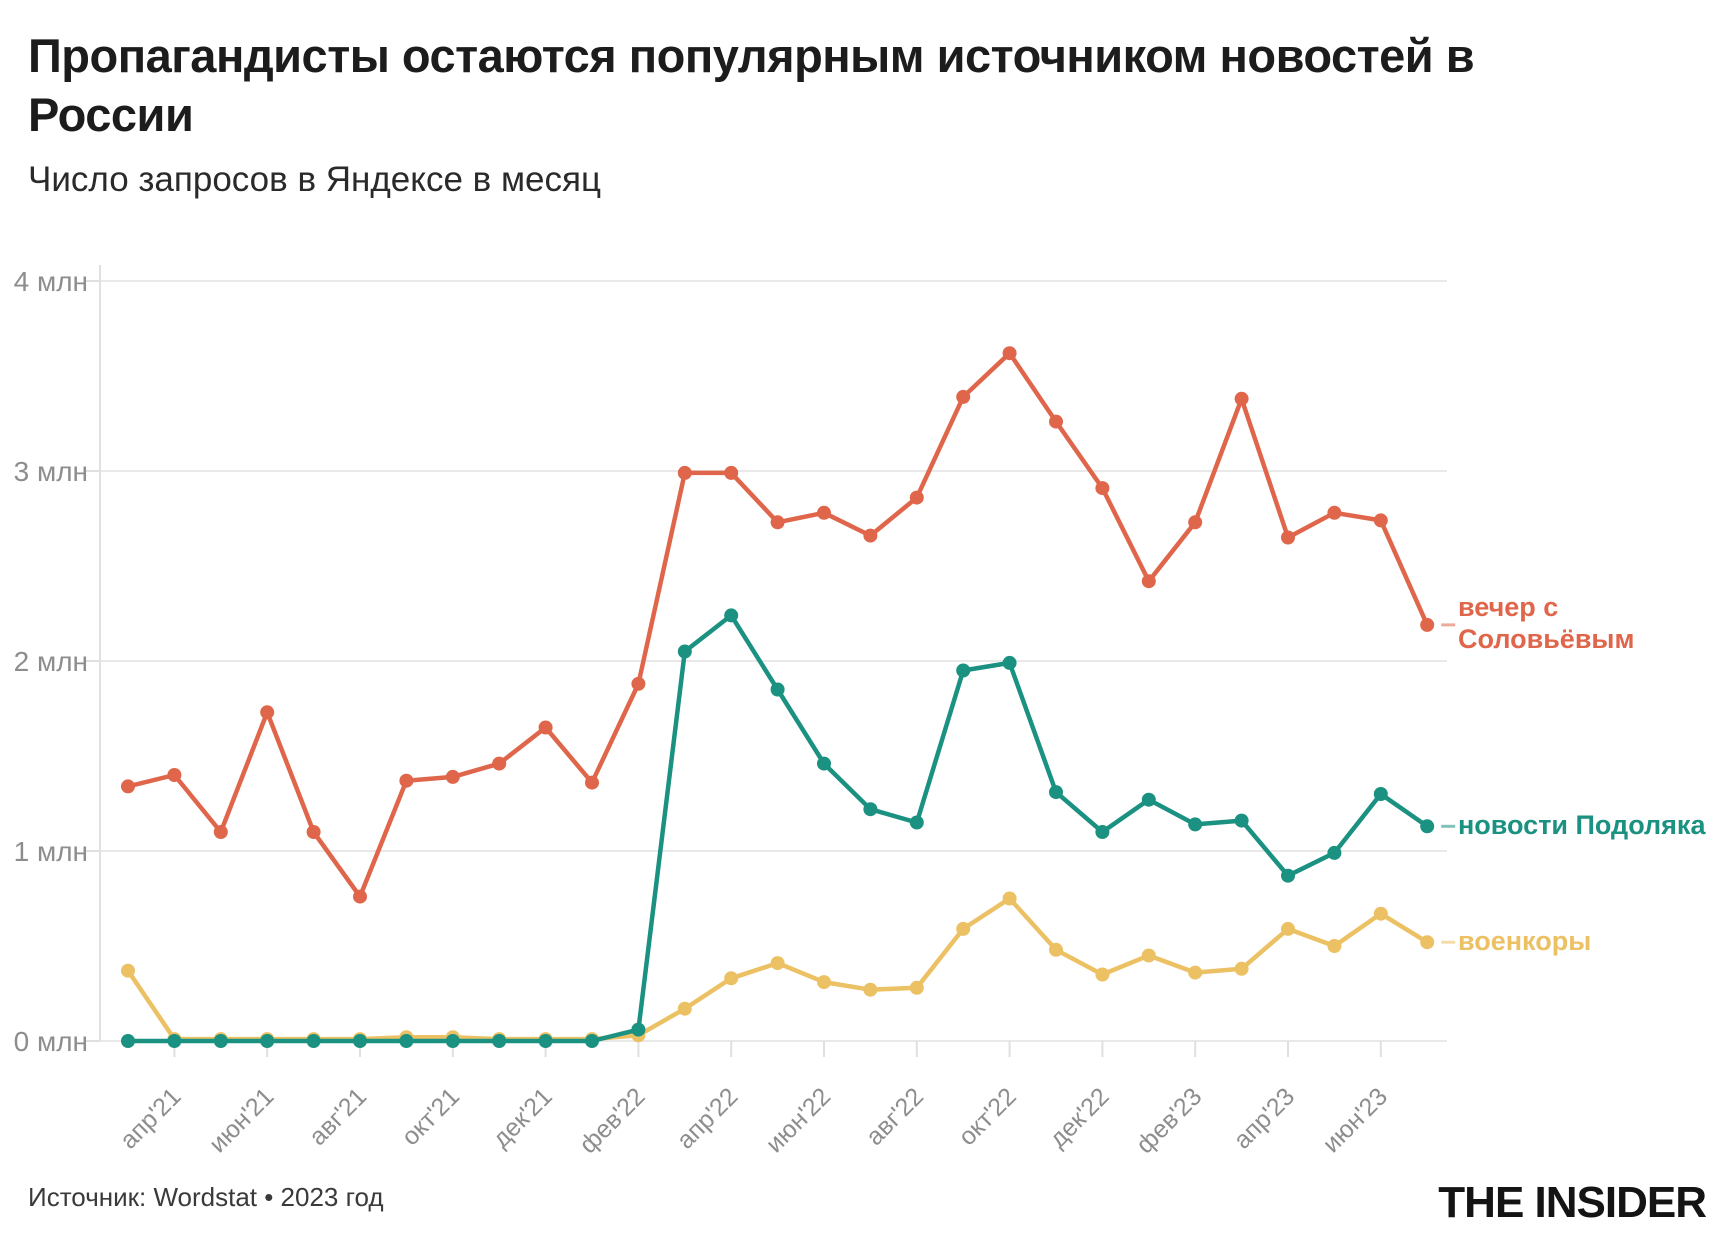 The image size is (1732, 1251). What do you see at coordinates (1582, 825) in the screenshot?
I see `legend-label-podolyaka: новости Подоляка` at bounding box center [1582, 825].